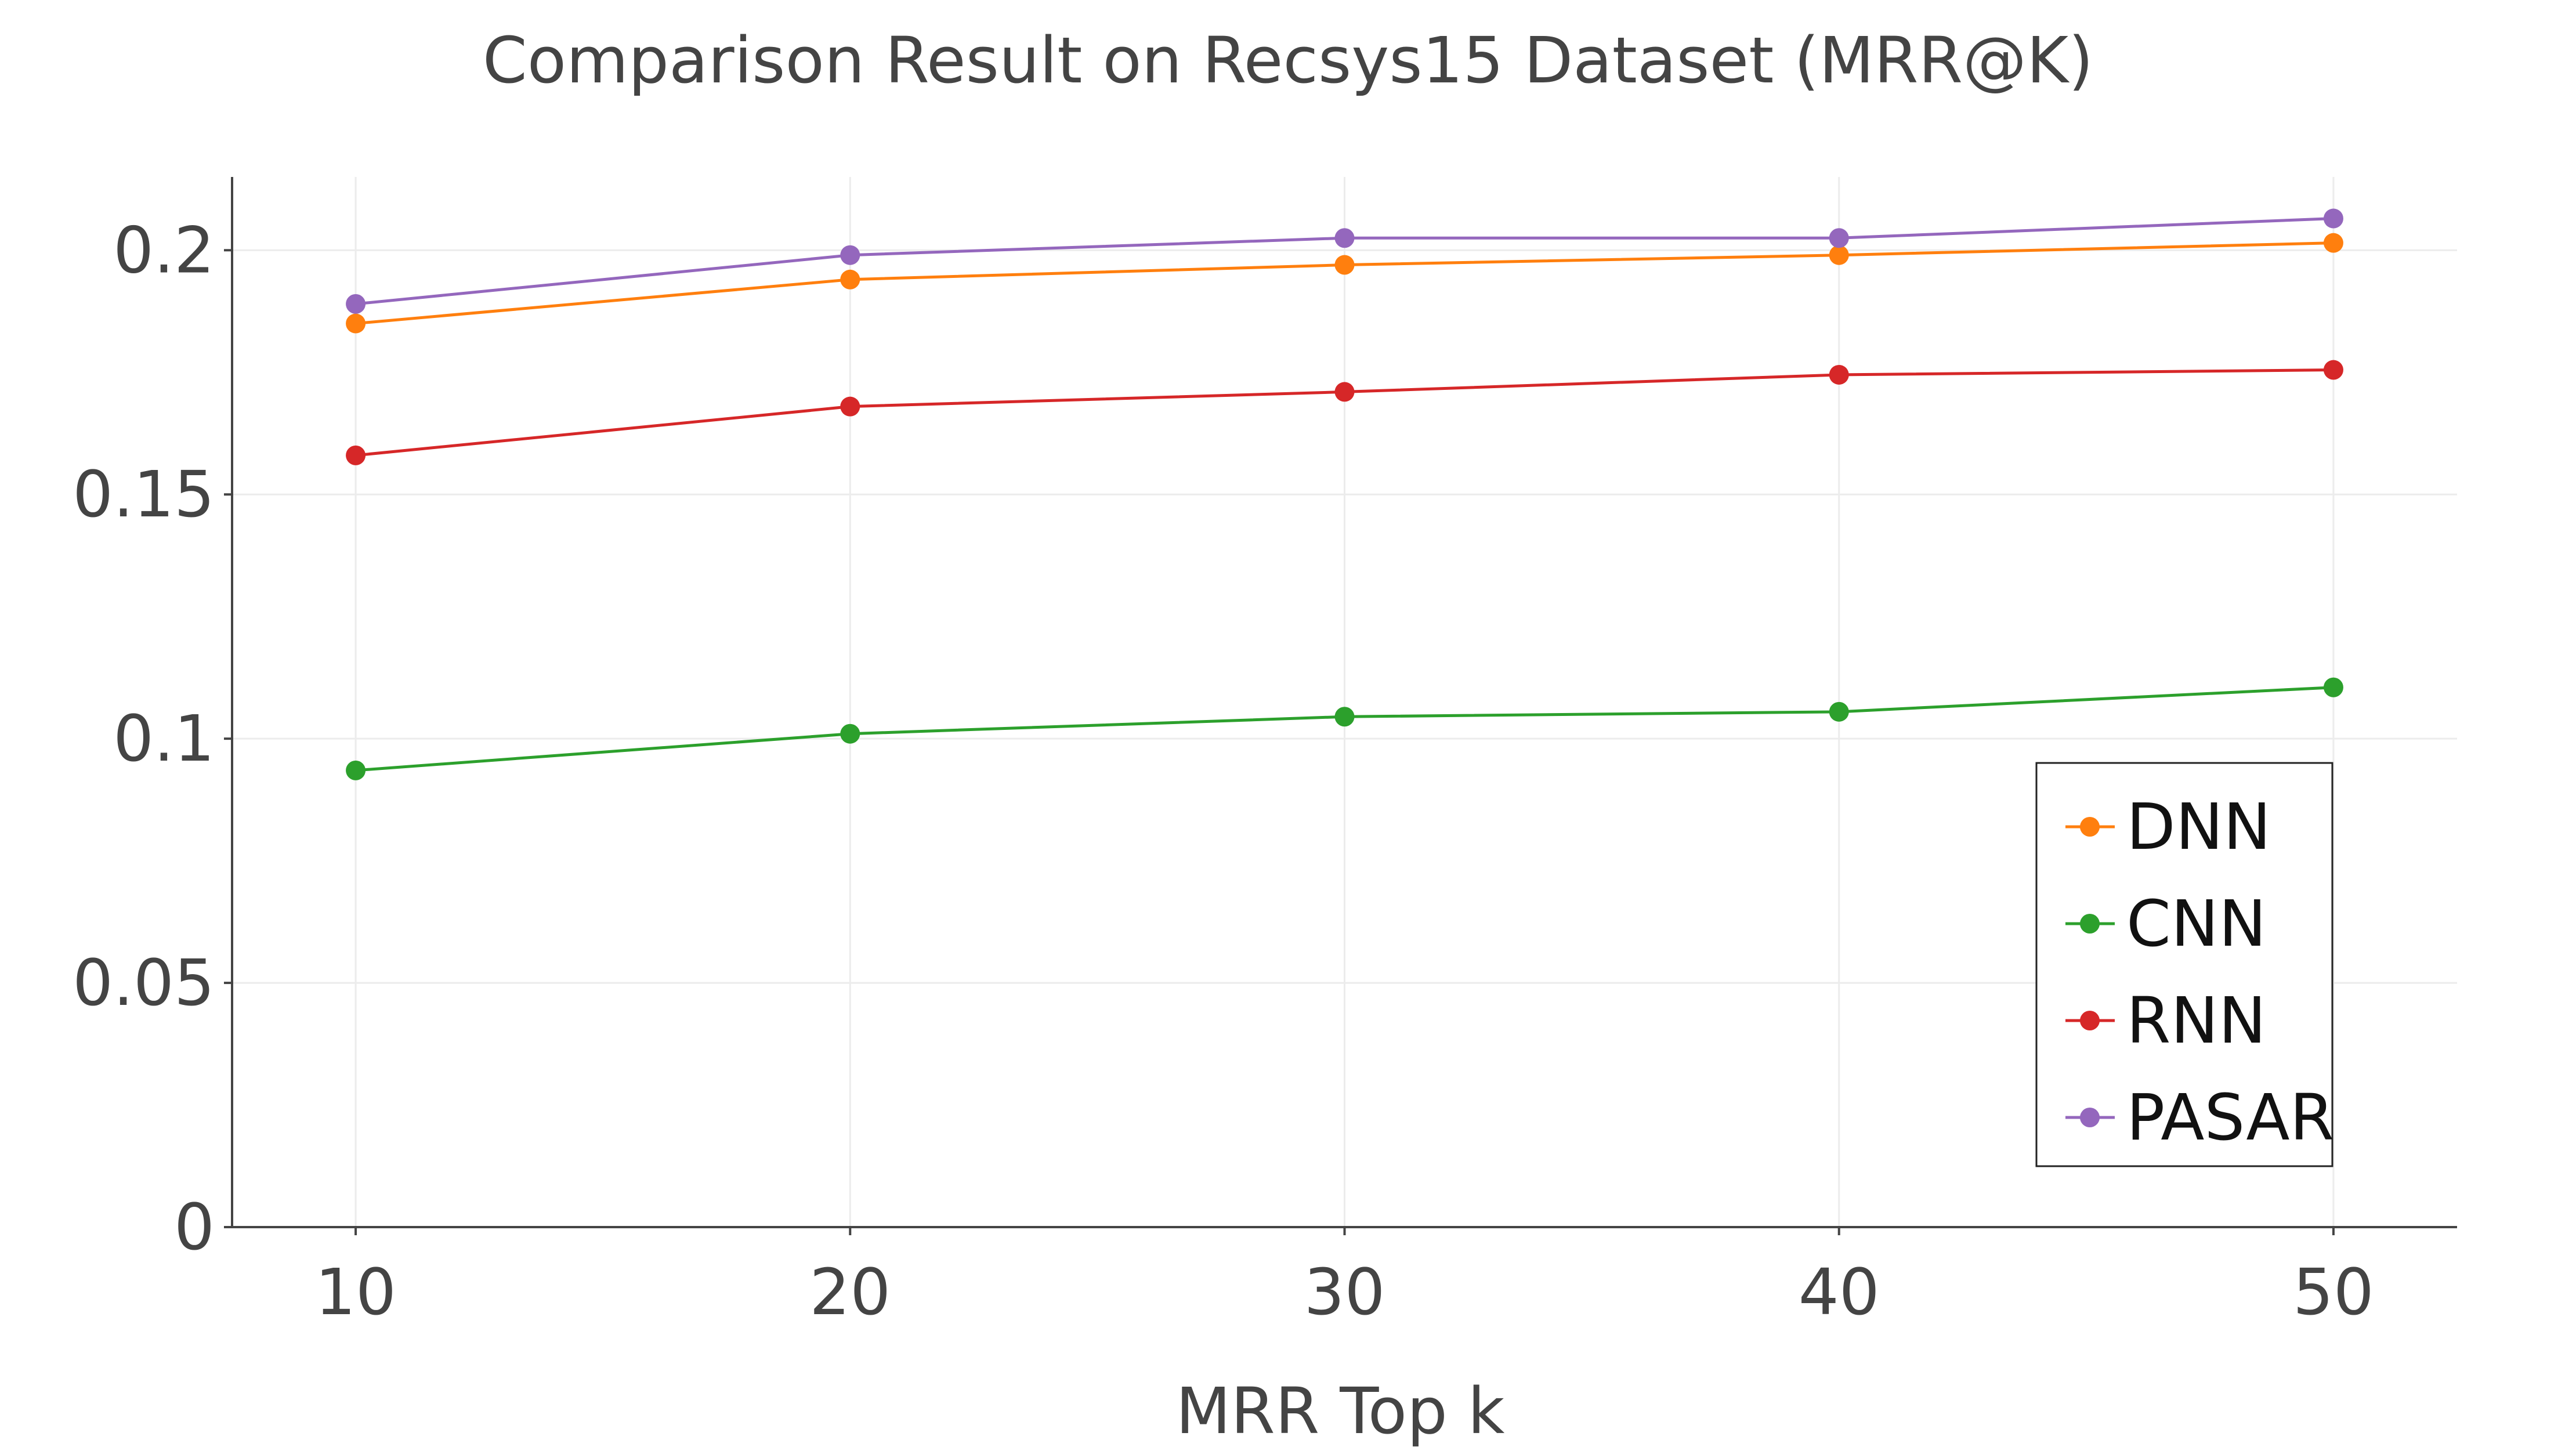 The height and width of the screenshot is (1447, 2576). Describe the element at coordinates (2196, 924) in the screenshot. I see `legend-label: CNN` at that location.